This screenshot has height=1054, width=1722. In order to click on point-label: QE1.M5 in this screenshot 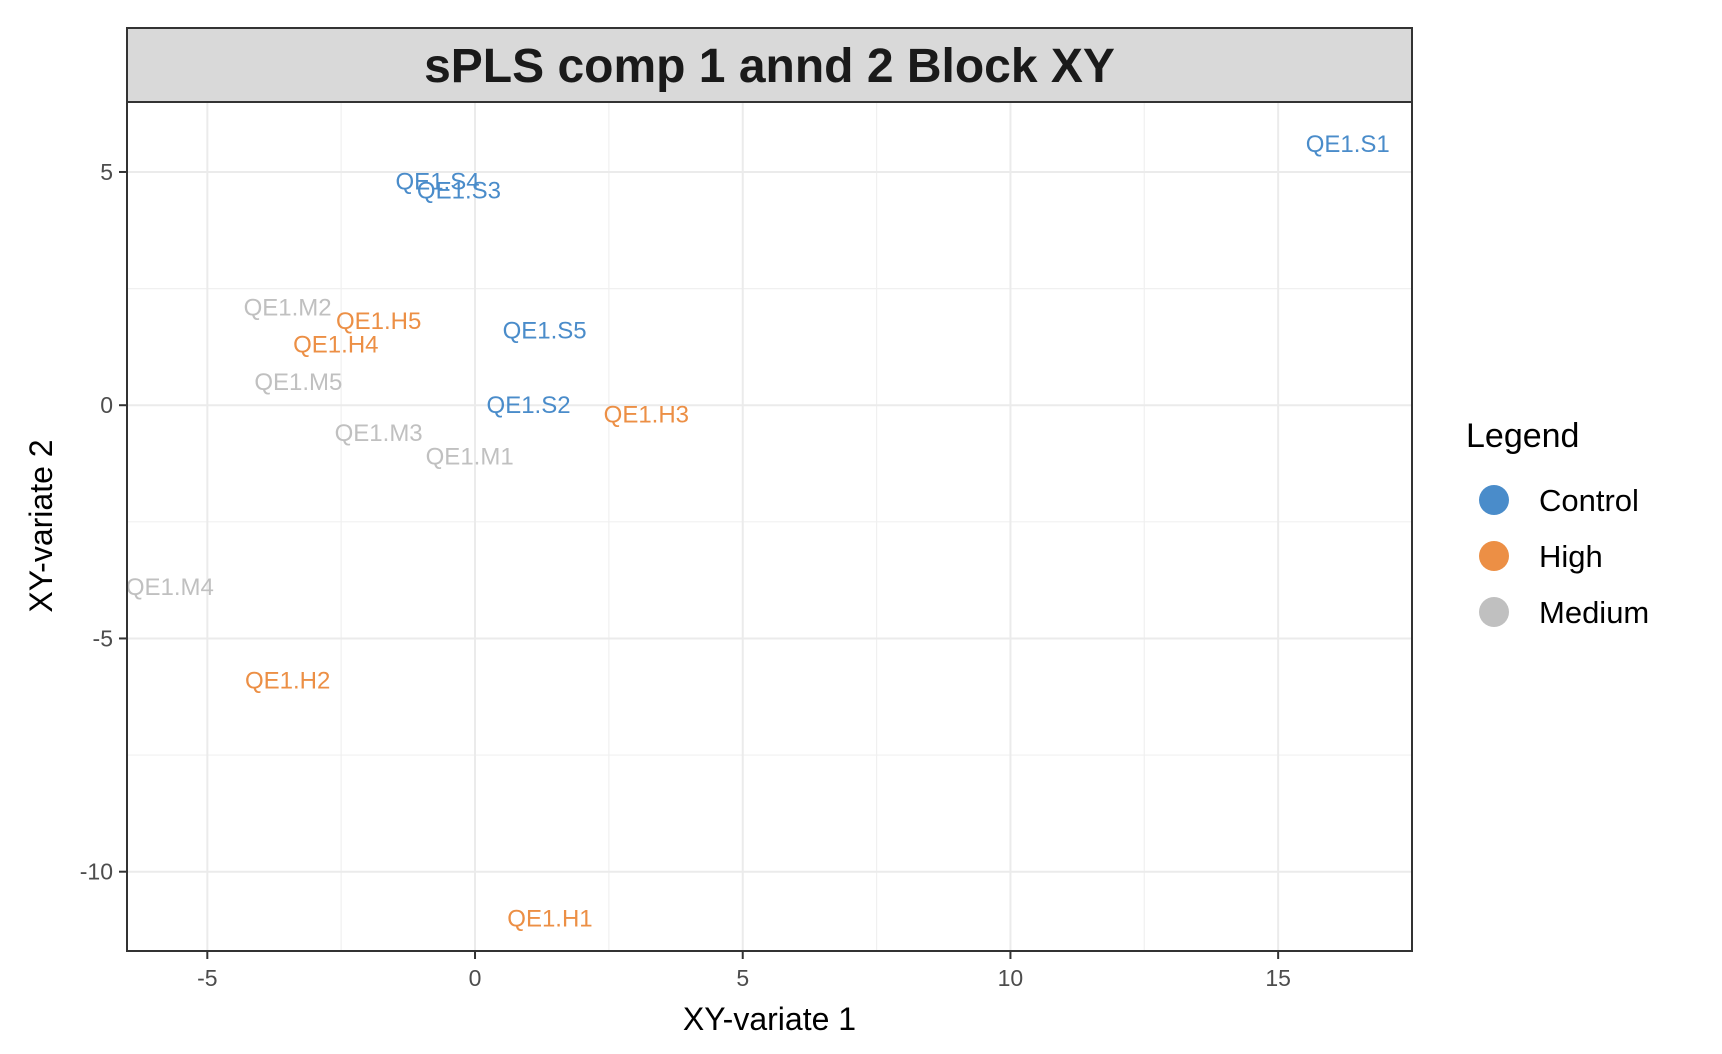, I will do `click(298, 382)`.